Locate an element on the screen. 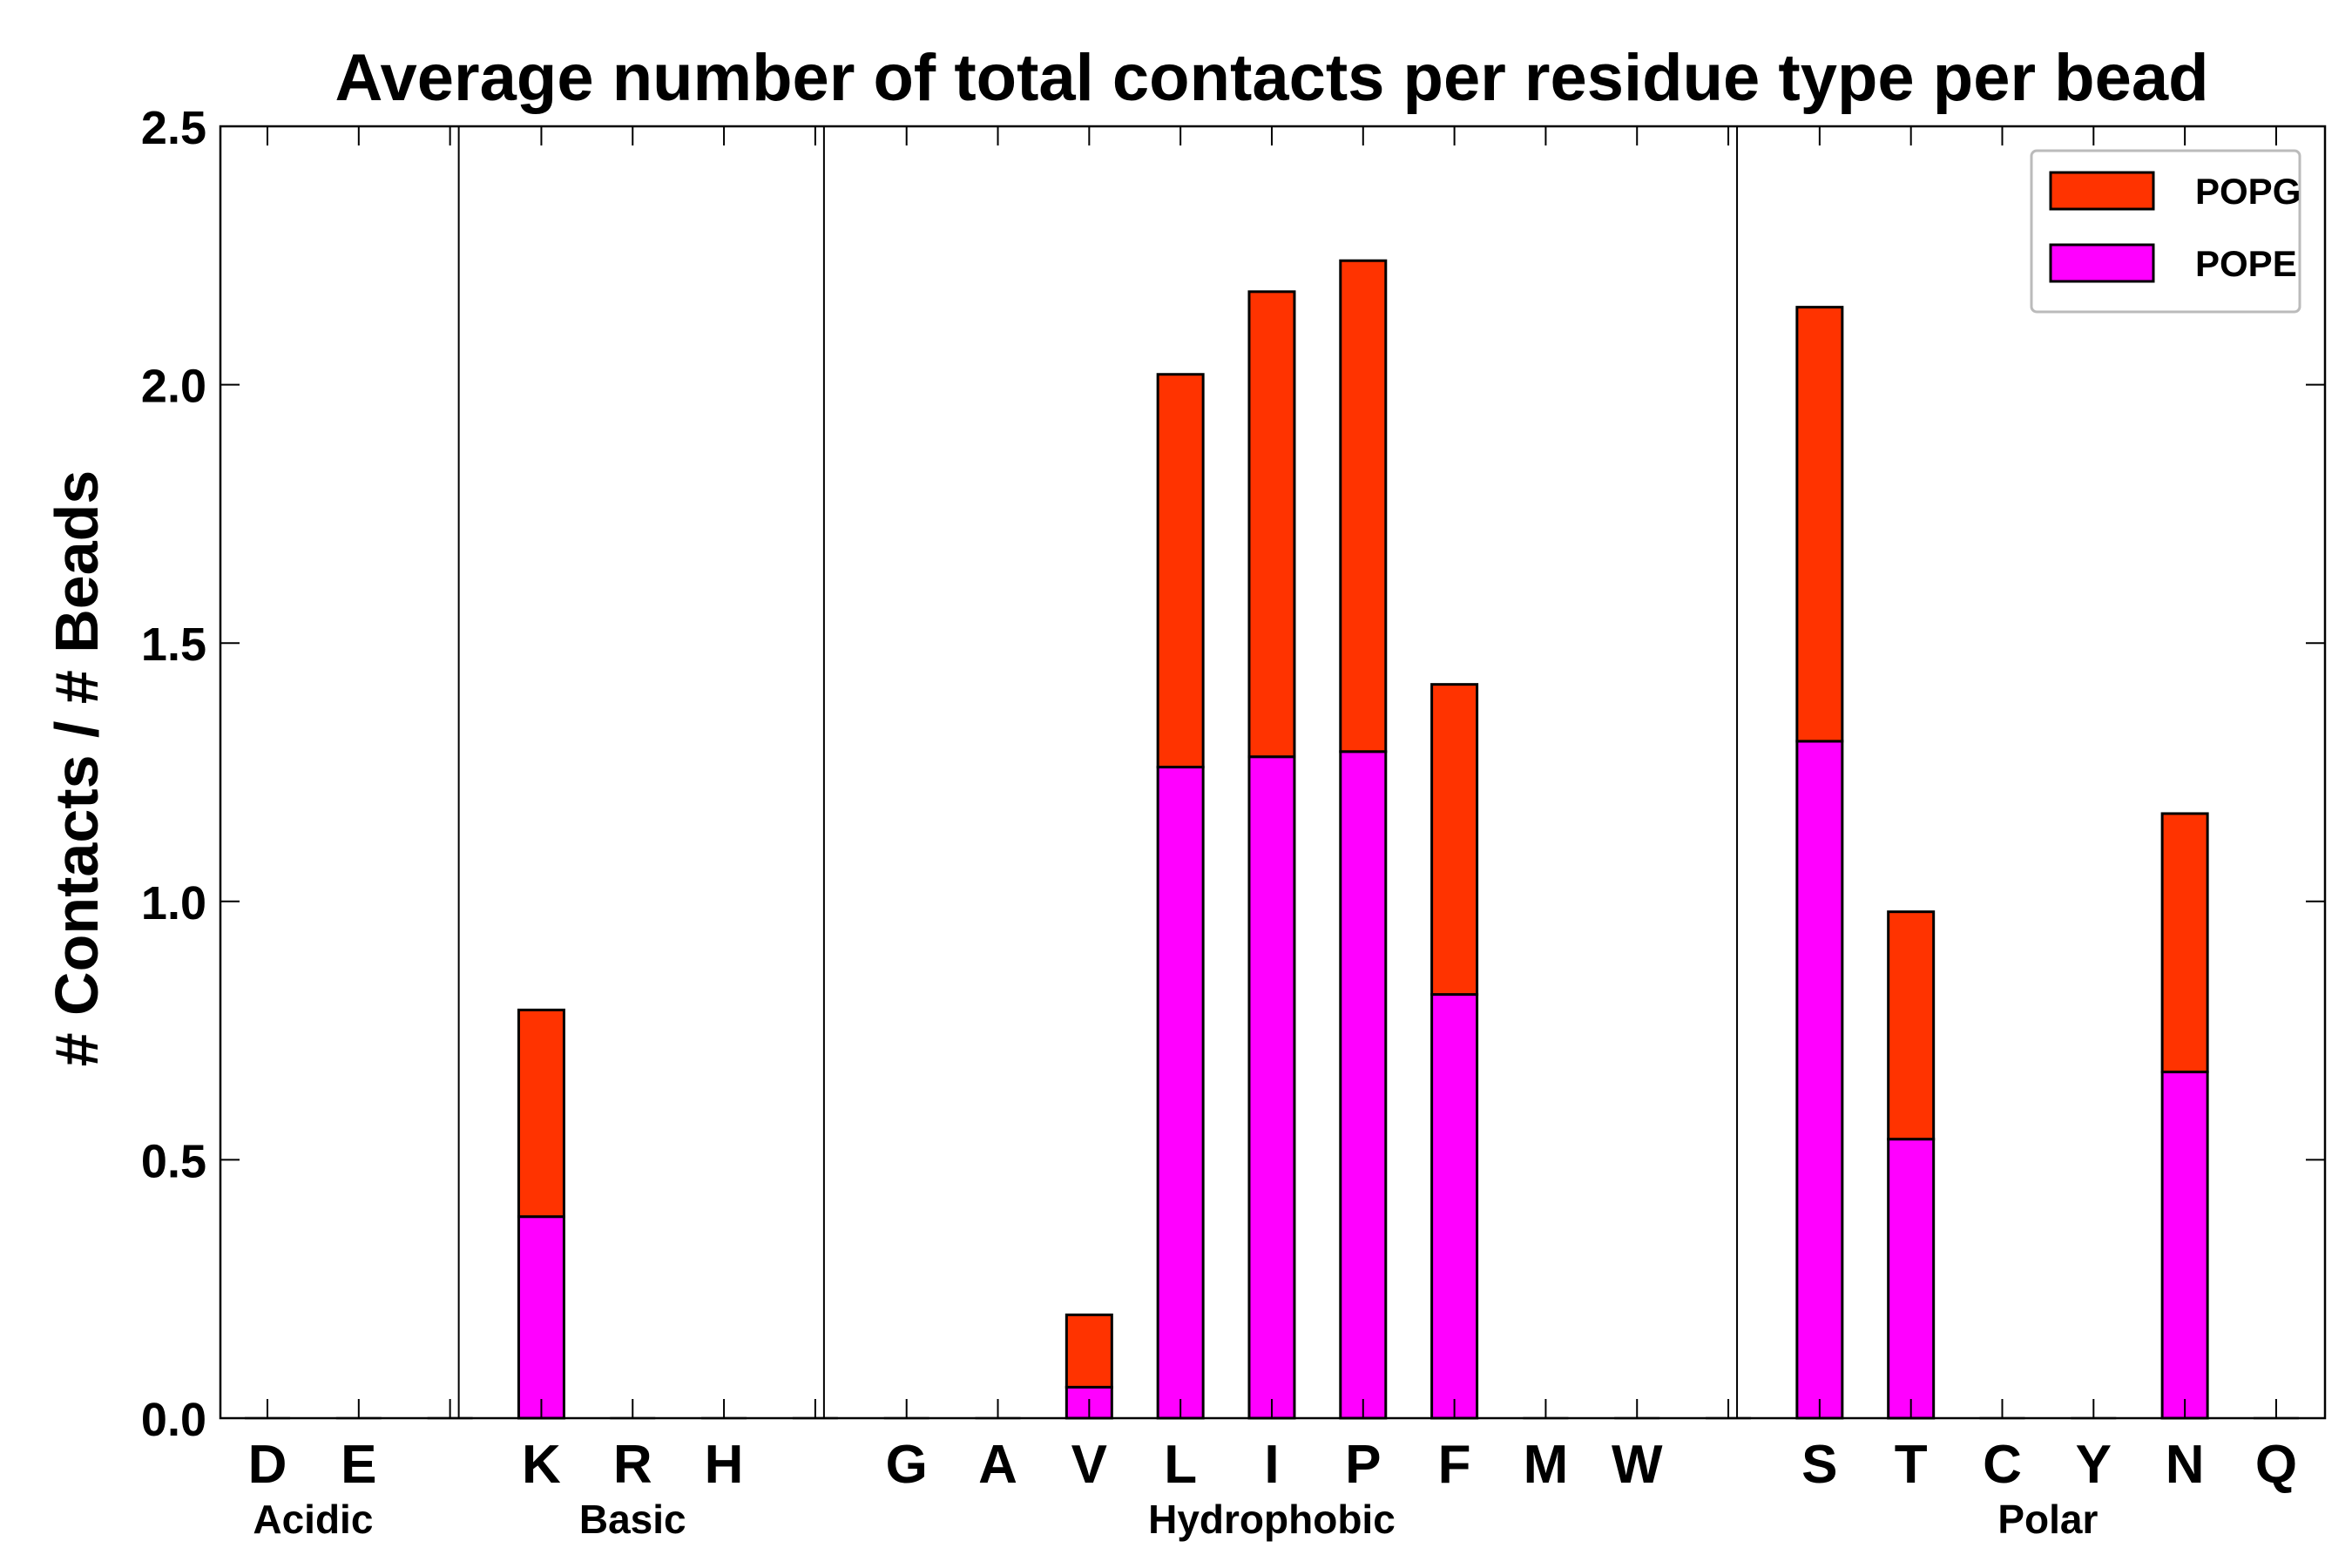 Image resolution: width=2352 pixels, height=1568 pixels. x-tick-label-V: V is located at coordinates (1089, 1465).